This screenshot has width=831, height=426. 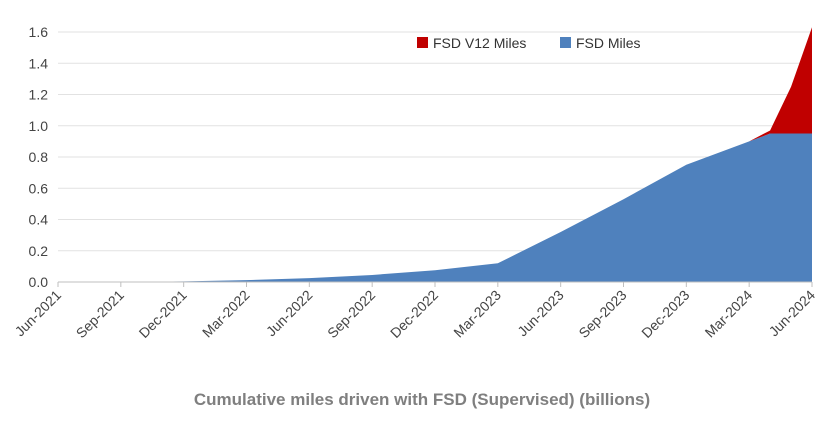 What do you see at coordinates (39, 220) in the screenshot?
I see `y-tick-label: 0.4` at bounding box center [39, 220].